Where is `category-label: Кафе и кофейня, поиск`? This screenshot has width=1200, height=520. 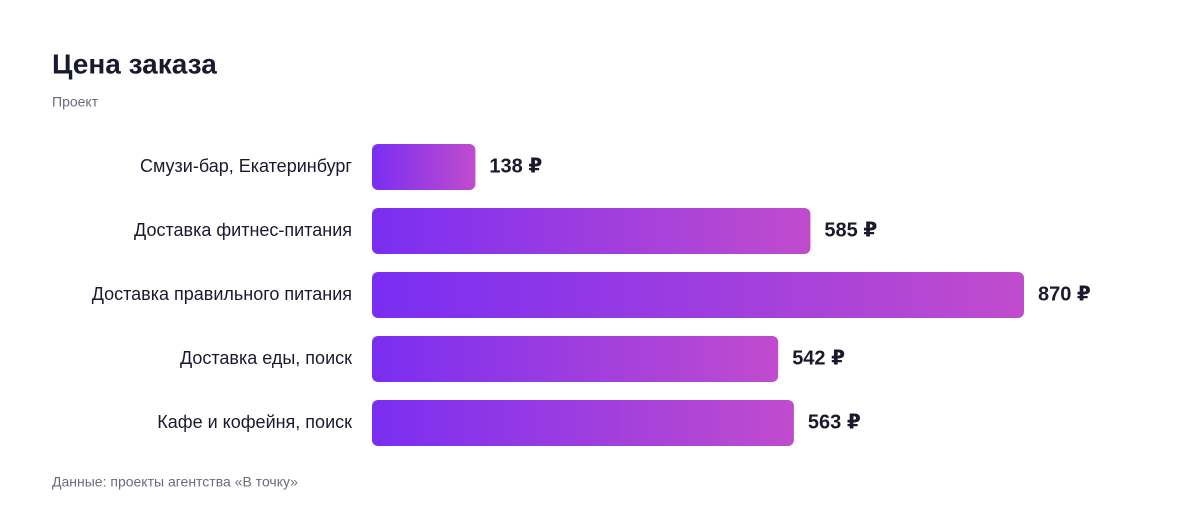 category-label: Кафе и кофейня, поиск is located at coordinates (254, 422).